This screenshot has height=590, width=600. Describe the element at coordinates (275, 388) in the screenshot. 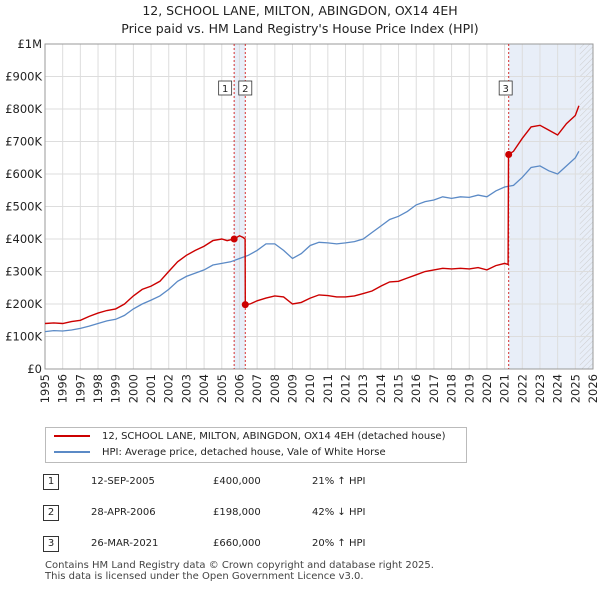

I see `x-tick-label: 2008` at that location.